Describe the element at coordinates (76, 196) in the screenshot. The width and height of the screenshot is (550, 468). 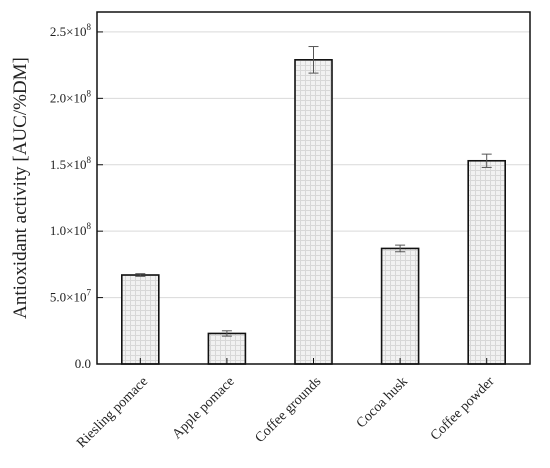
I see `y-axis-ticks: 0.0 5.0×10⁷ 1.0×10⁸ 1.5×10⁸ 2.0×10⁸ 2.5×10⁸` at that location.